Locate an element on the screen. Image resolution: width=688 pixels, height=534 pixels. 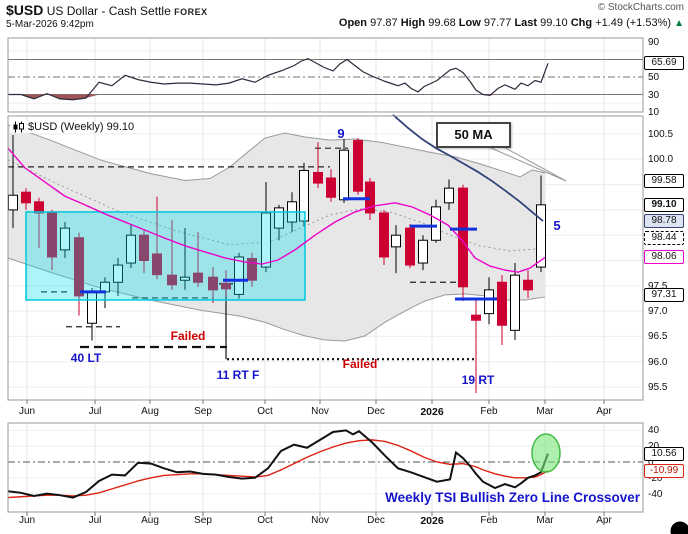
main-panel-legend: $USD (Weekly) 99.10 is located at coordinates (74, 127).